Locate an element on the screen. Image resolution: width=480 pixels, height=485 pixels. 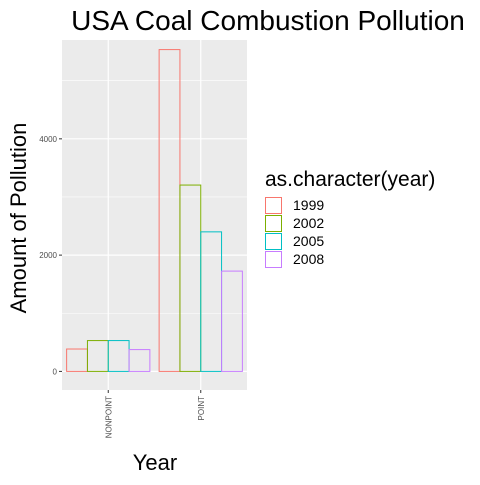
y-tick-label: 4000 is located at coordinates (48, 139).